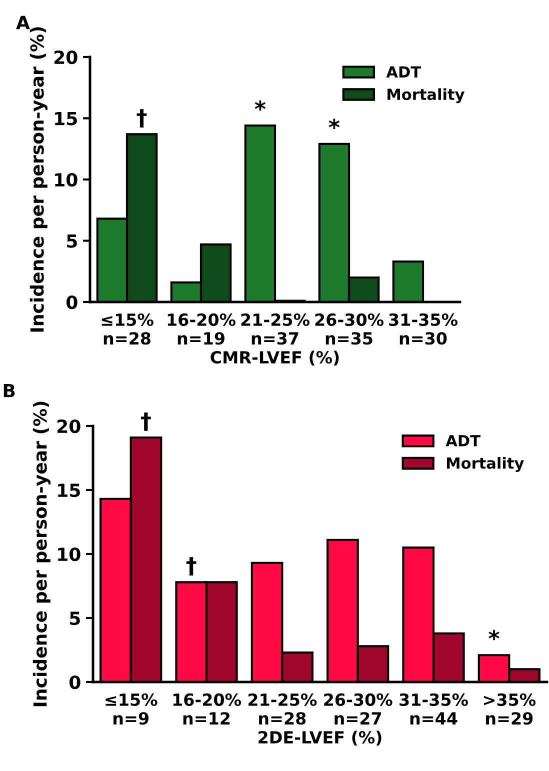 This screenshot has height=771, width=549. Describe the element at coordinates (510, 709) in the screenshot. I see `x-tick-label: >35% n=29` at that location.